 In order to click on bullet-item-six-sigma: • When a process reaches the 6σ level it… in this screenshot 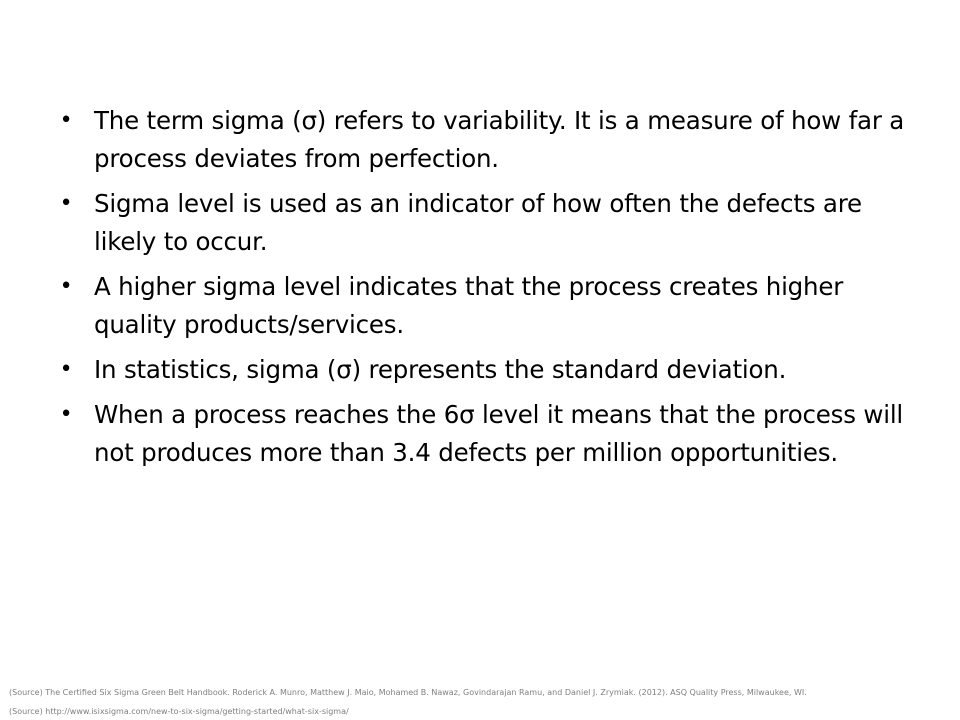, I will do `click(486, 434)`.